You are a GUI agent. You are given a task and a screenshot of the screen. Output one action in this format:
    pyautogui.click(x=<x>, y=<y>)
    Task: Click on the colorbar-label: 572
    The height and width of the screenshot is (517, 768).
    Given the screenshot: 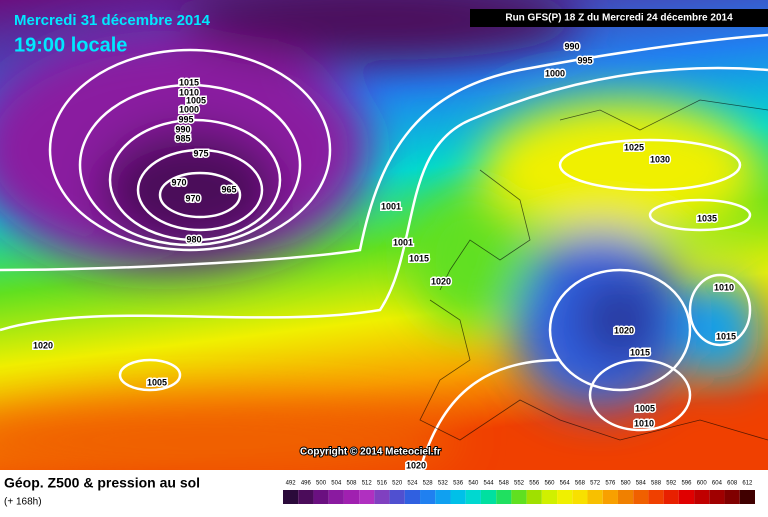 What is the action you would take?
    pyautogui.click(x=595, y=484)
    